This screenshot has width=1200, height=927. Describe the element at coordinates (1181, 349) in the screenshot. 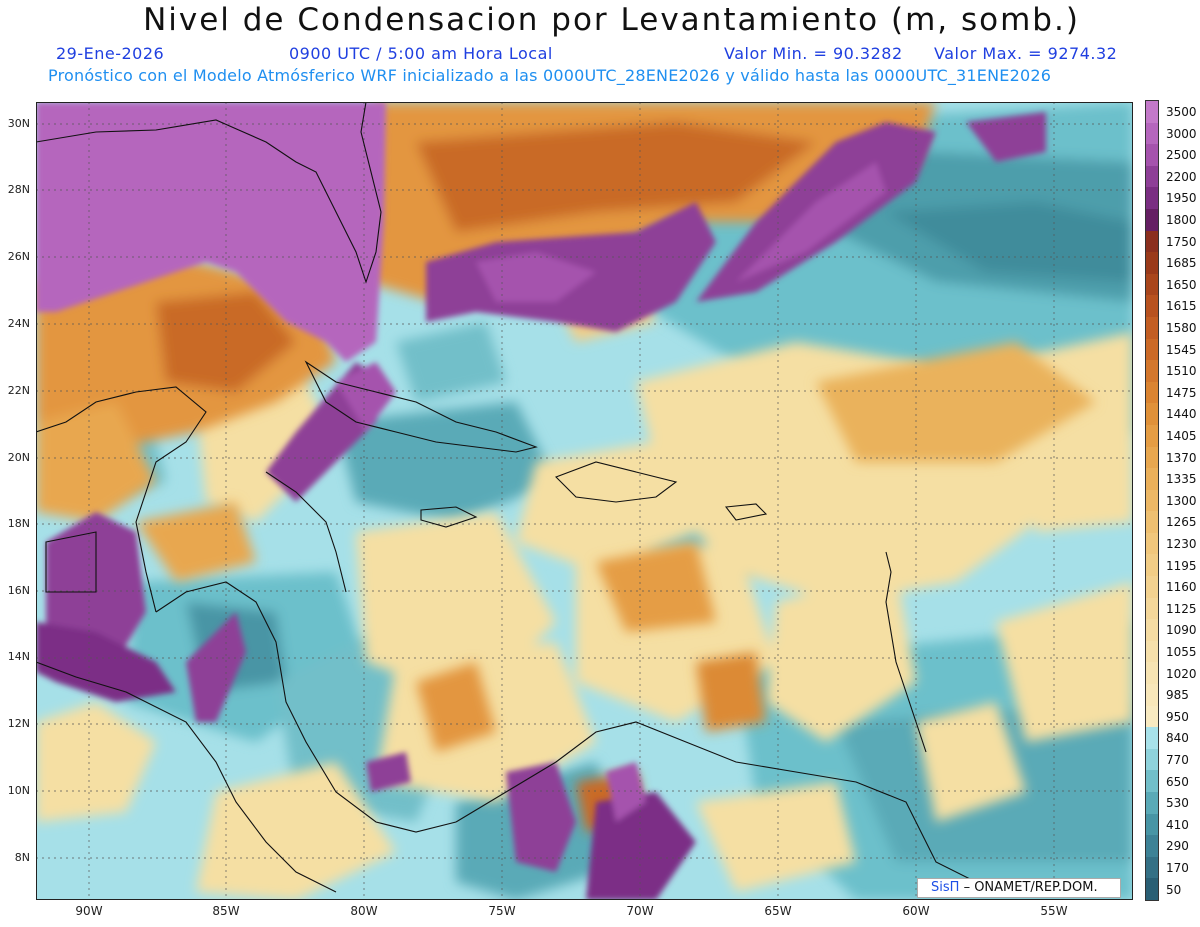

I see `colorbar-label: 1545` at that location.